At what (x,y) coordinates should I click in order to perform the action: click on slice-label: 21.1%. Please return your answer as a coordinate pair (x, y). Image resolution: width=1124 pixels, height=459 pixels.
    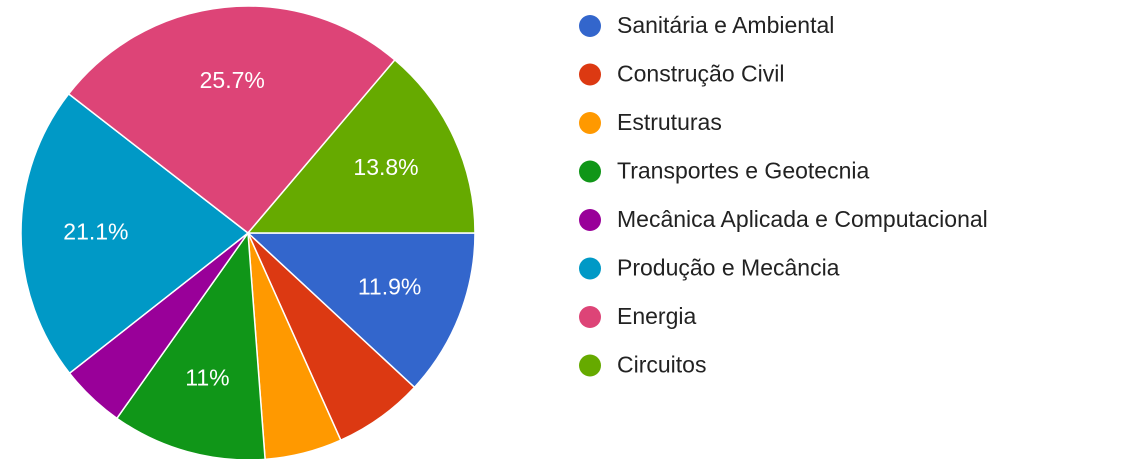
    Looking at the image, I should click on (95, 232).